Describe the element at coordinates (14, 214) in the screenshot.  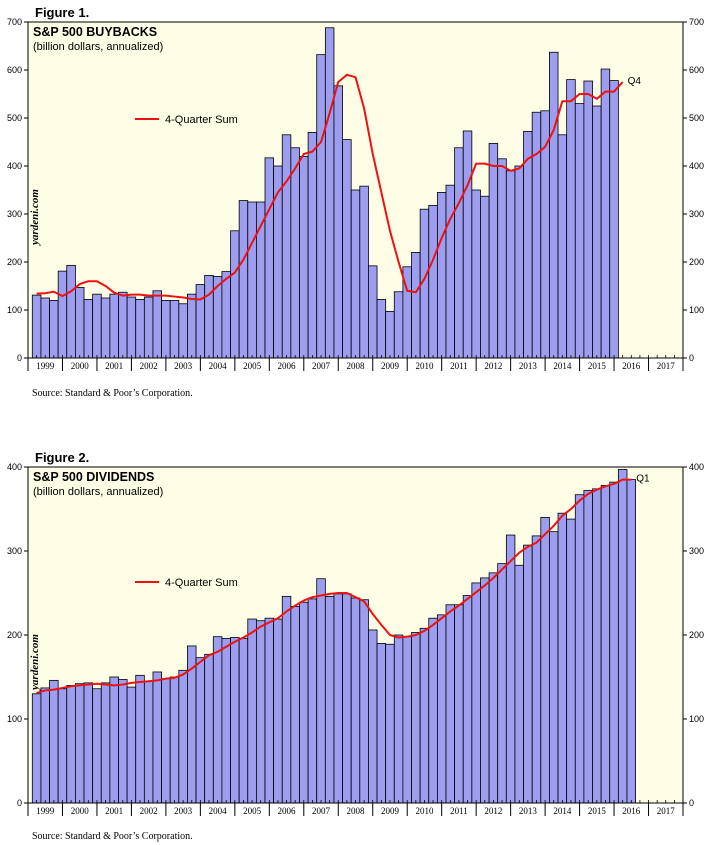
I see `y-tick-label-left: 300` at that location.